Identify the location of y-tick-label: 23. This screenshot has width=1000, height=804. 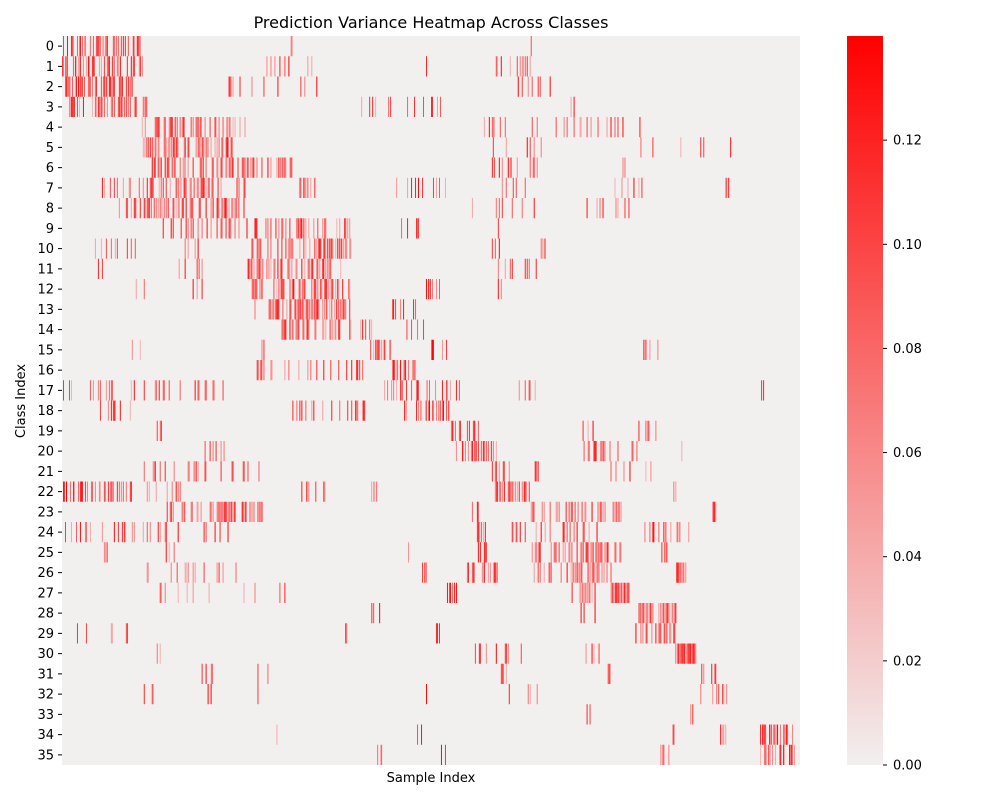
(45, 512).